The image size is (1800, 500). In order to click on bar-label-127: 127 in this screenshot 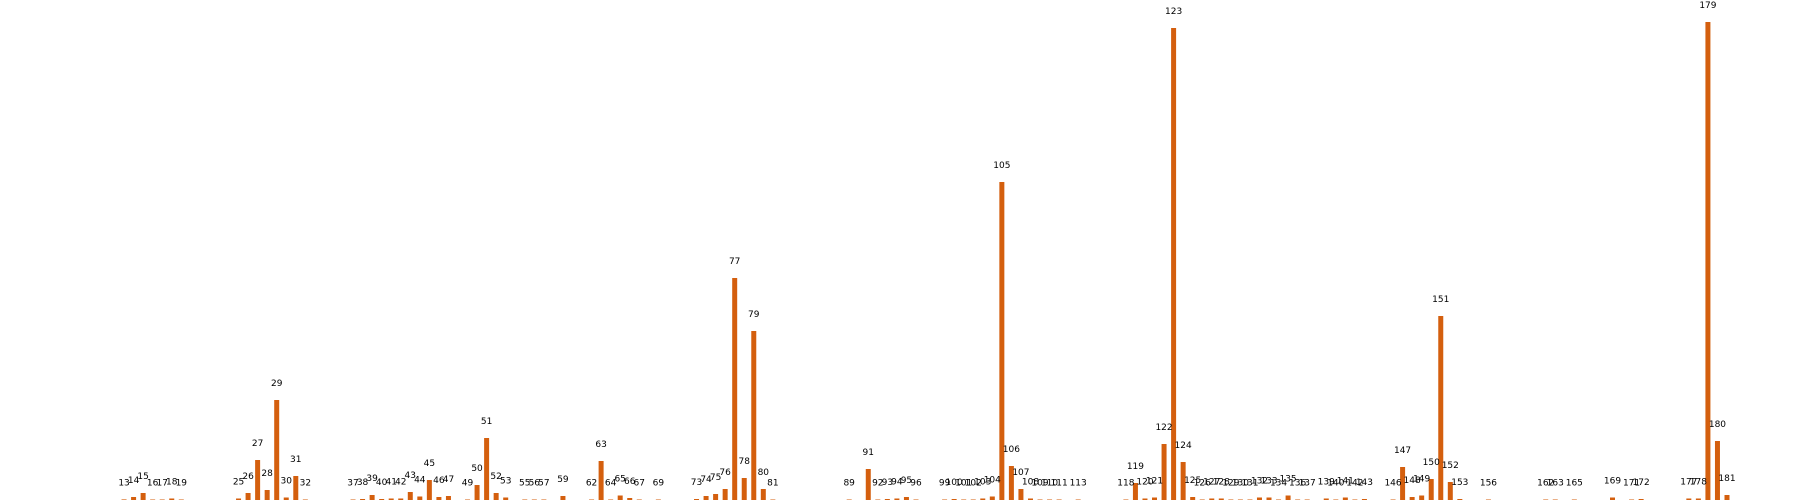, I will do `click(1211, 483)`.